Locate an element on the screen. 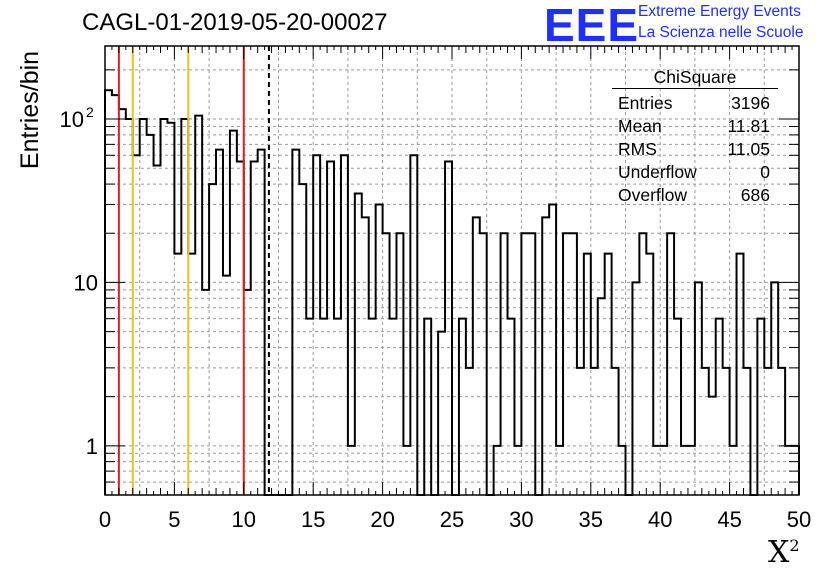 The image size is (836, 572). stats-value: 0 is located at coordinates (765, 172).